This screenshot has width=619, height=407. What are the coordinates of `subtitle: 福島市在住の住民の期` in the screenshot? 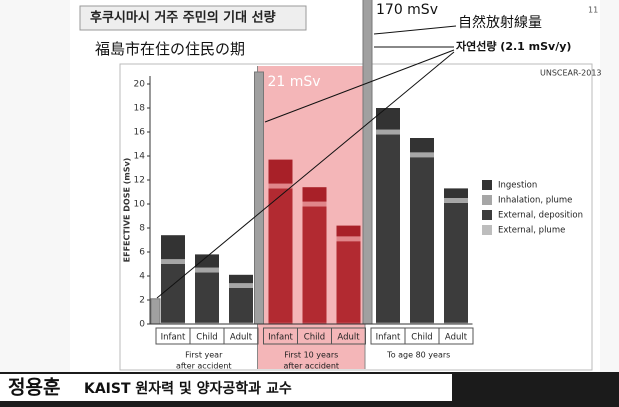 It's located at (170, 49).